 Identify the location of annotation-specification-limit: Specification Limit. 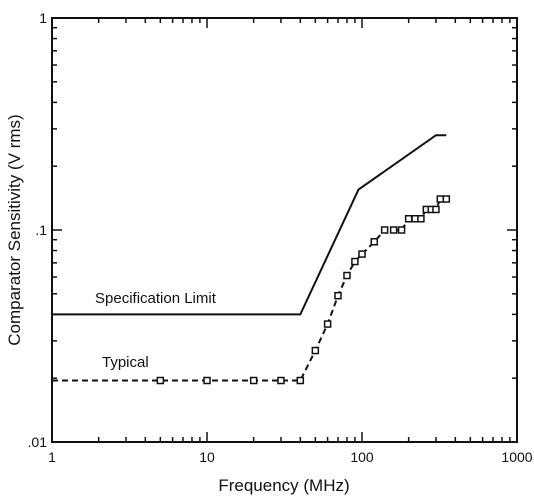
(156, 298).